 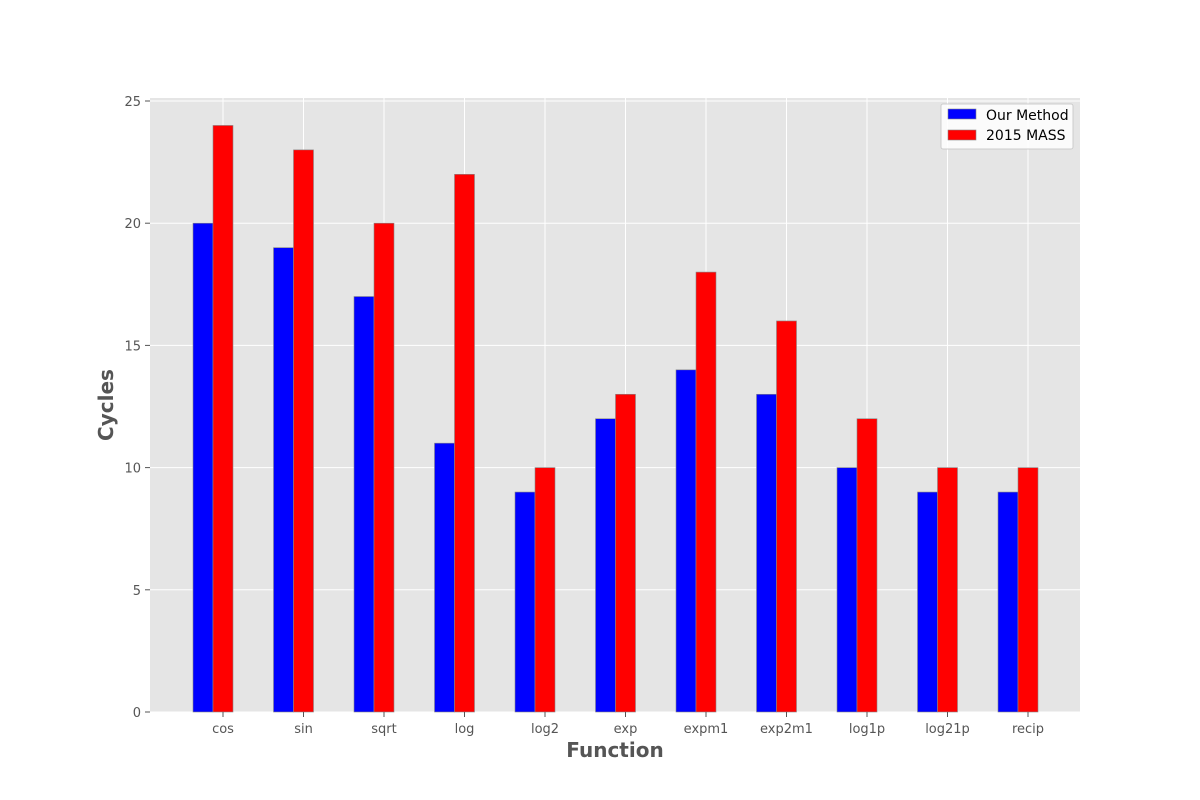 What do you see at coordinates (686, 541) in the screenshot?
I see `bar-our-method-expm1` at bounding box center [686, 541].